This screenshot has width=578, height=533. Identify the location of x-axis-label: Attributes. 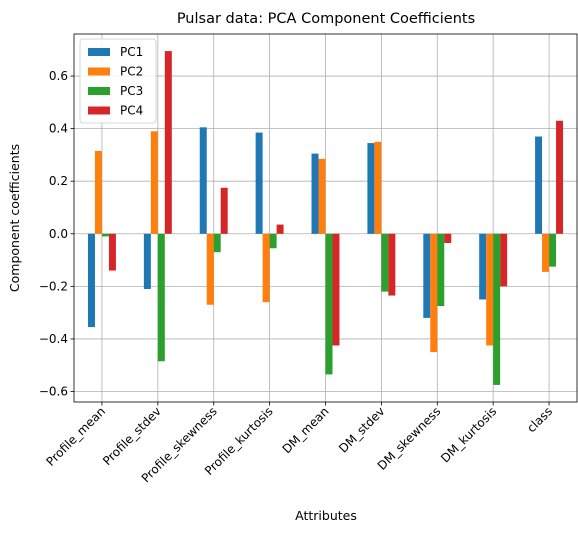
(326, 515).